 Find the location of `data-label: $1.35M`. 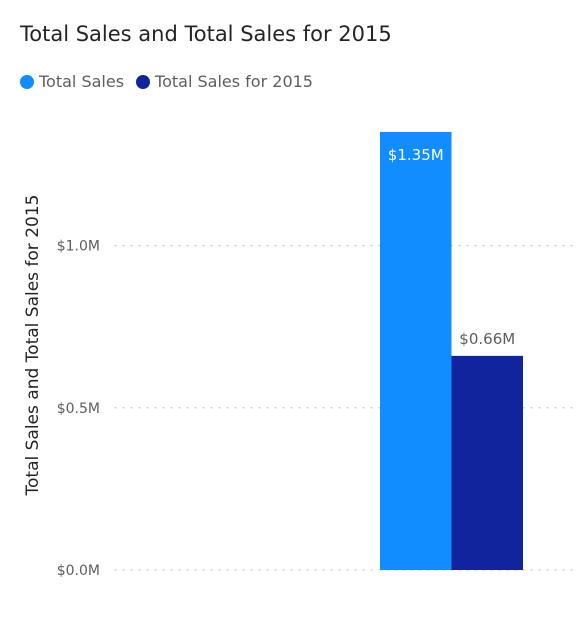

data-label: $1.35M is located at coordinates (416, 155).